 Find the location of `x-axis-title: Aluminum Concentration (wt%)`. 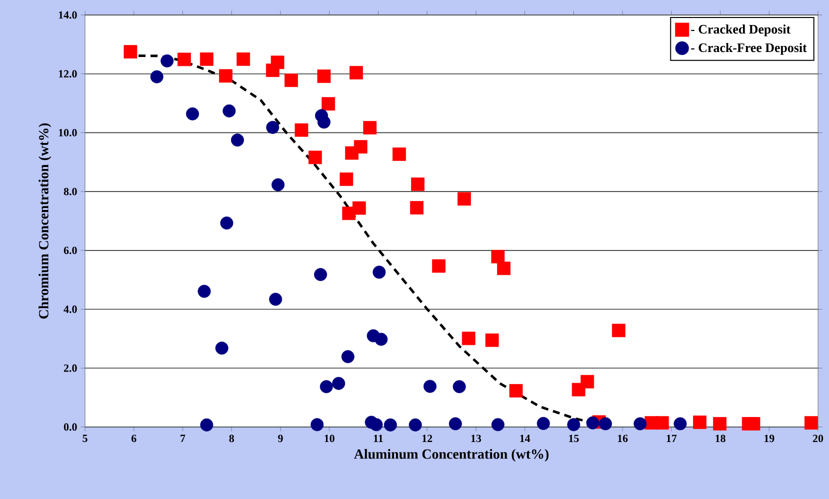

x-axis-title: Aluminum Concentration (wt%) is located at coordinates (451, 455).